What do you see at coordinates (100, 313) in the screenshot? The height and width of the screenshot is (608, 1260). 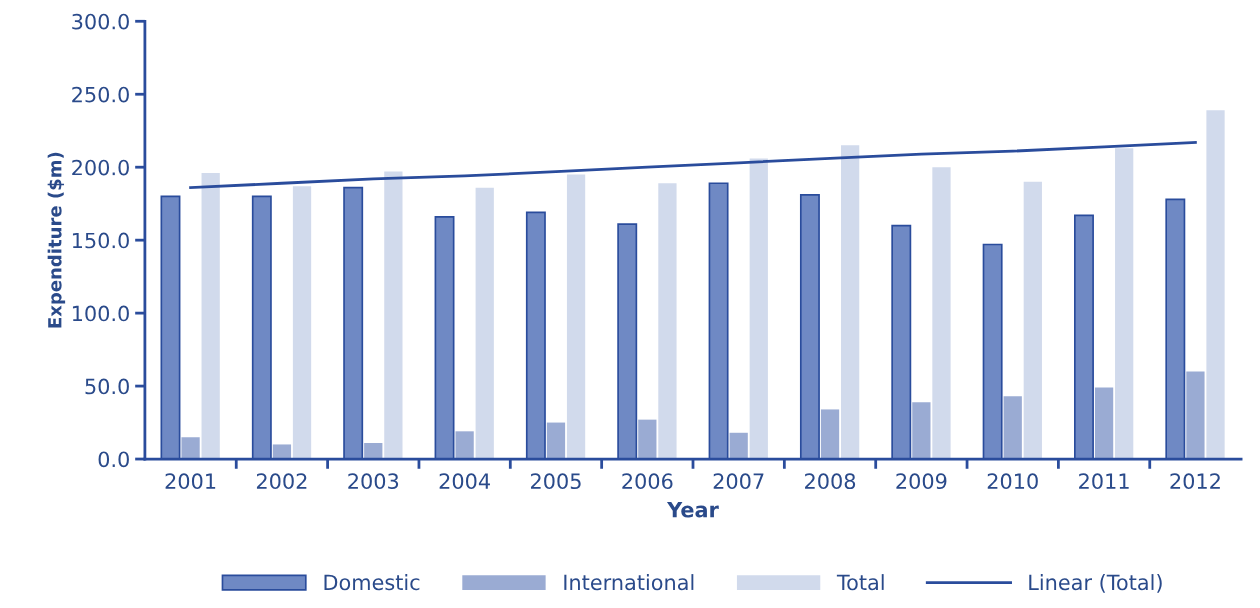 I see `y-tick-label: 100.0` at bounding box center [100, 313].